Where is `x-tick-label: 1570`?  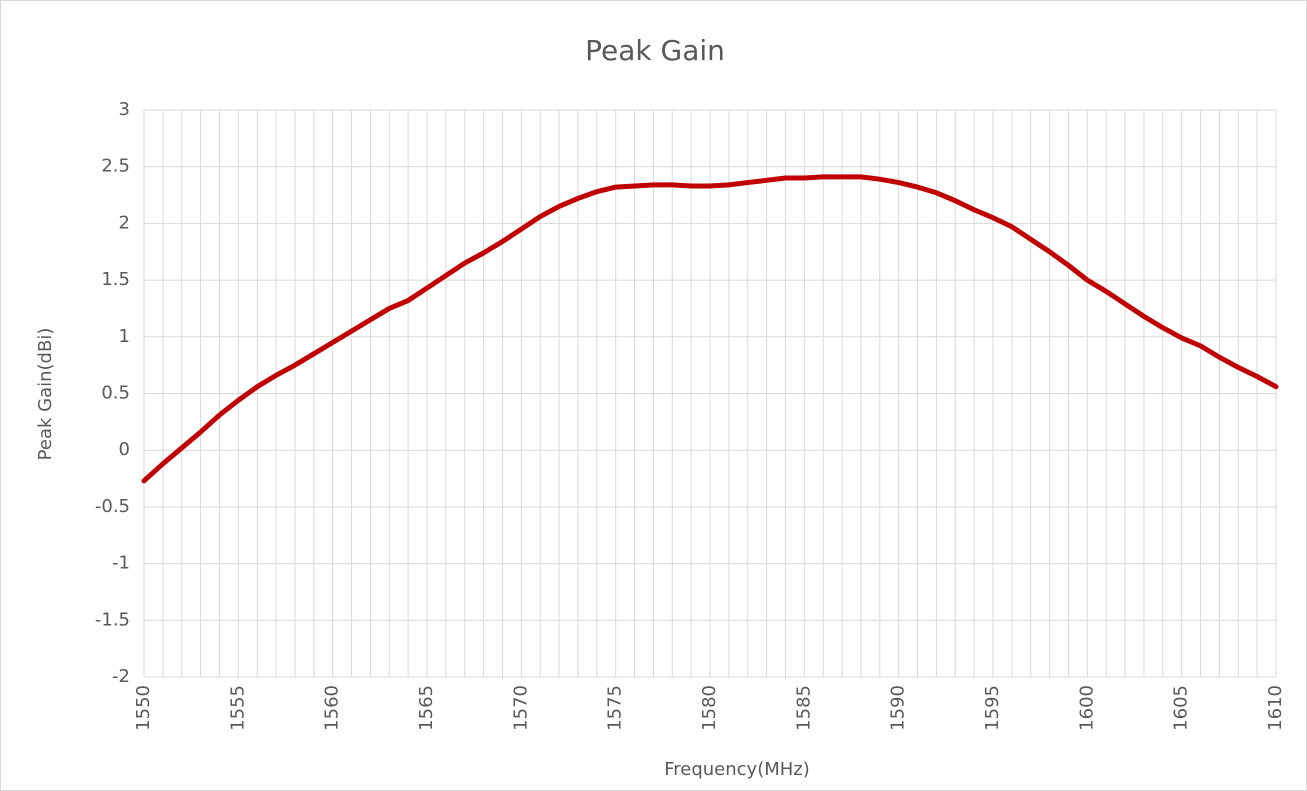
x-tick-label: 1570 is located at coordinates (520, 708).